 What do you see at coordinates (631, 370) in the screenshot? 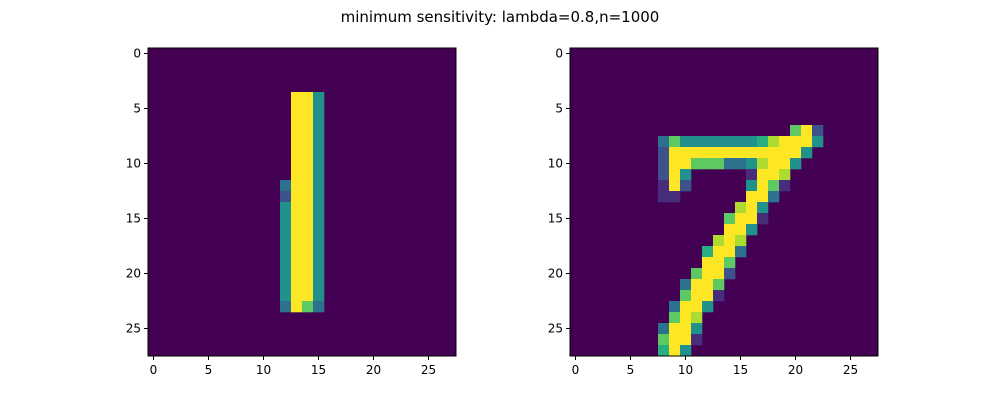
I see `x-tick-label: 5` at bounding box center [631, 370].